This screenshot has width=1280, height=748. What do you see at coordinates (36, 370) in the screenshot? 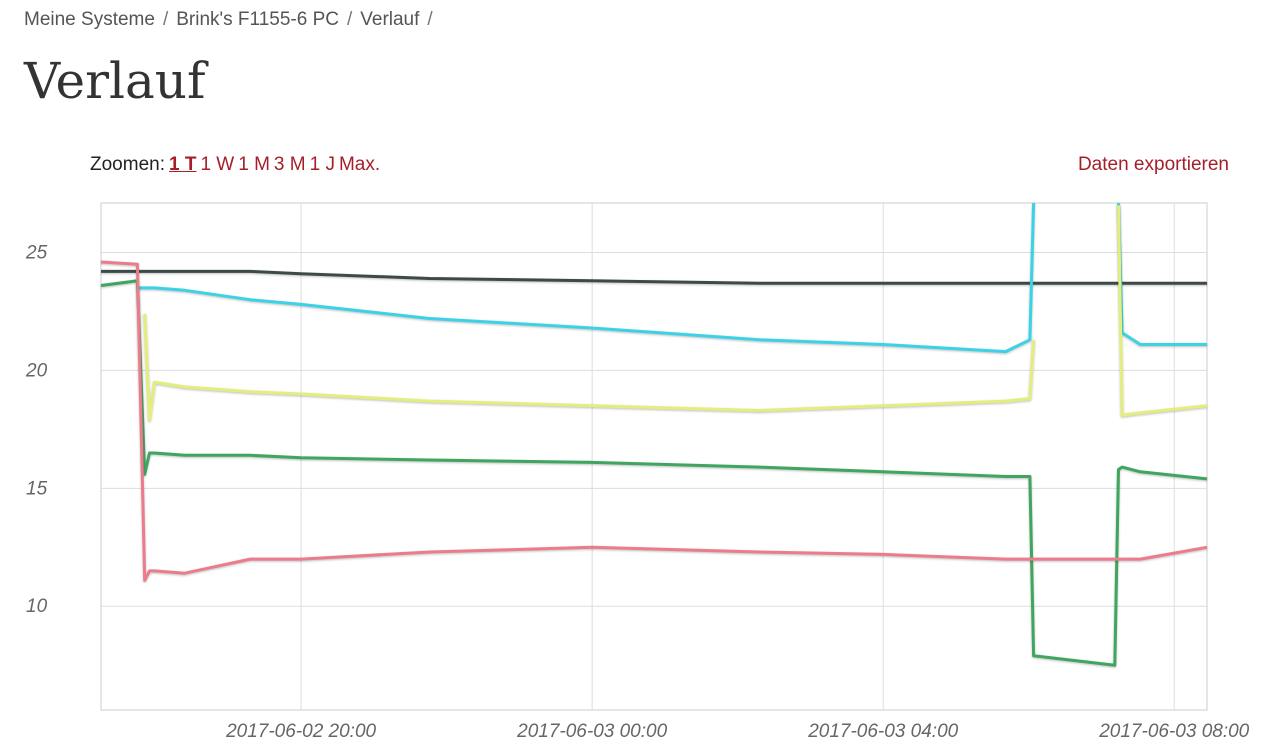
I see `y-tick-label: 20` at bounding box center [36, 370].